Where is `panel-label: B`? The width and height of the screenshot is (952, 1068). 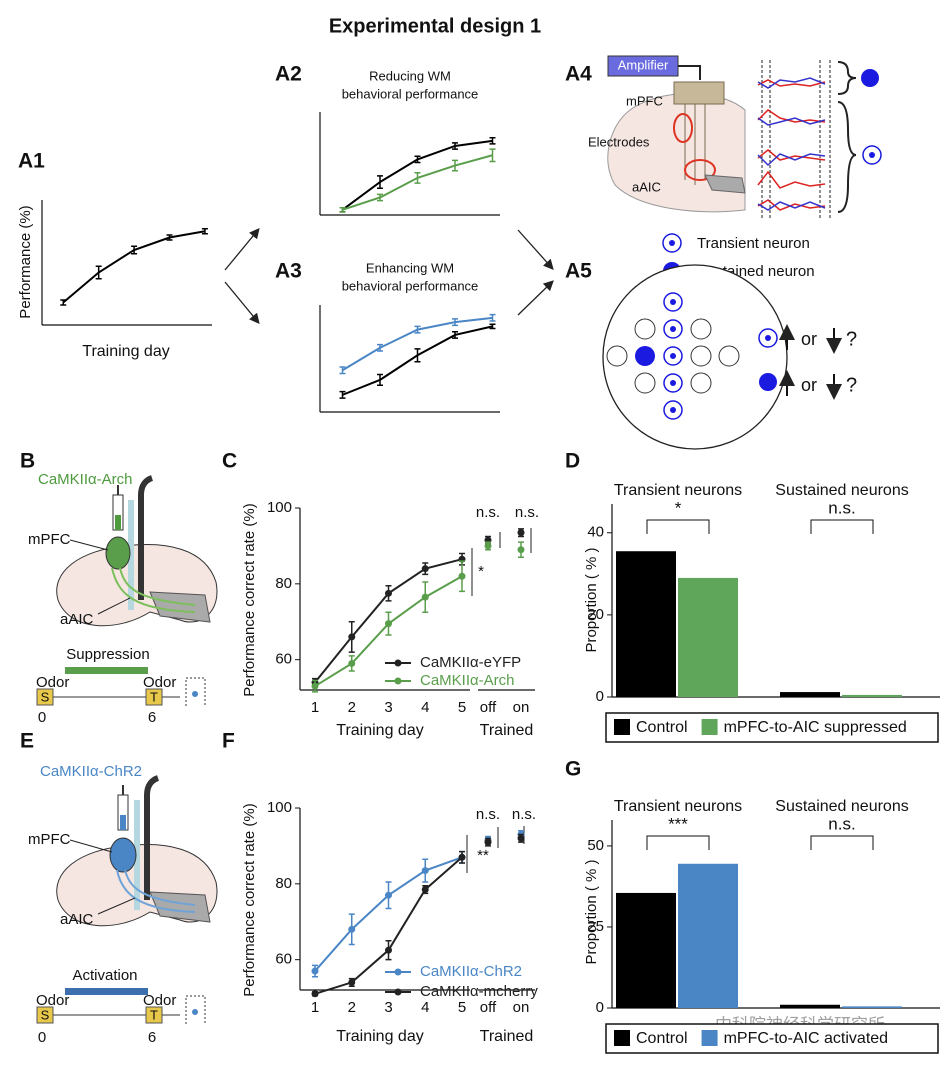 panel-label: B is located at coordinates (27, 461).